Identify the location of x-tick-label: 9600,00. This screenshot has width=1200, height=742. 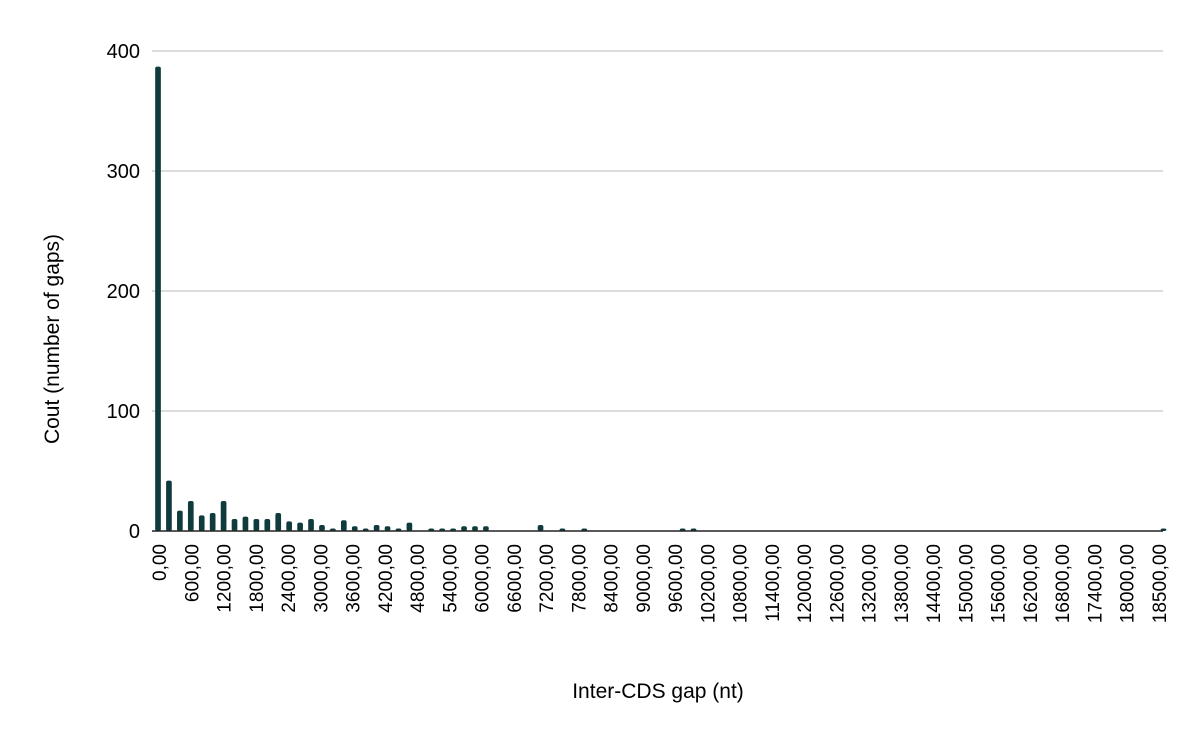
(676, 578).